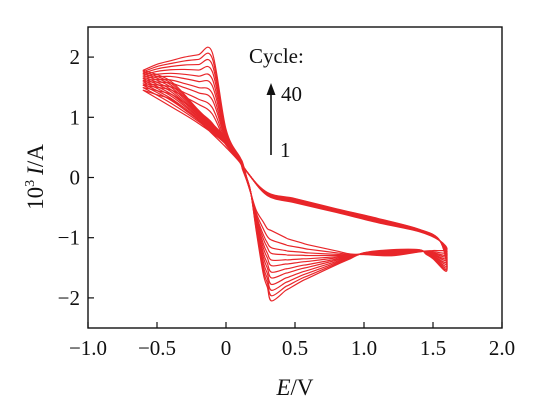  Describe the element at coordinates (276, 56) in the screenshot. I see `cycle-annotation-title: Cycle:` at that location.